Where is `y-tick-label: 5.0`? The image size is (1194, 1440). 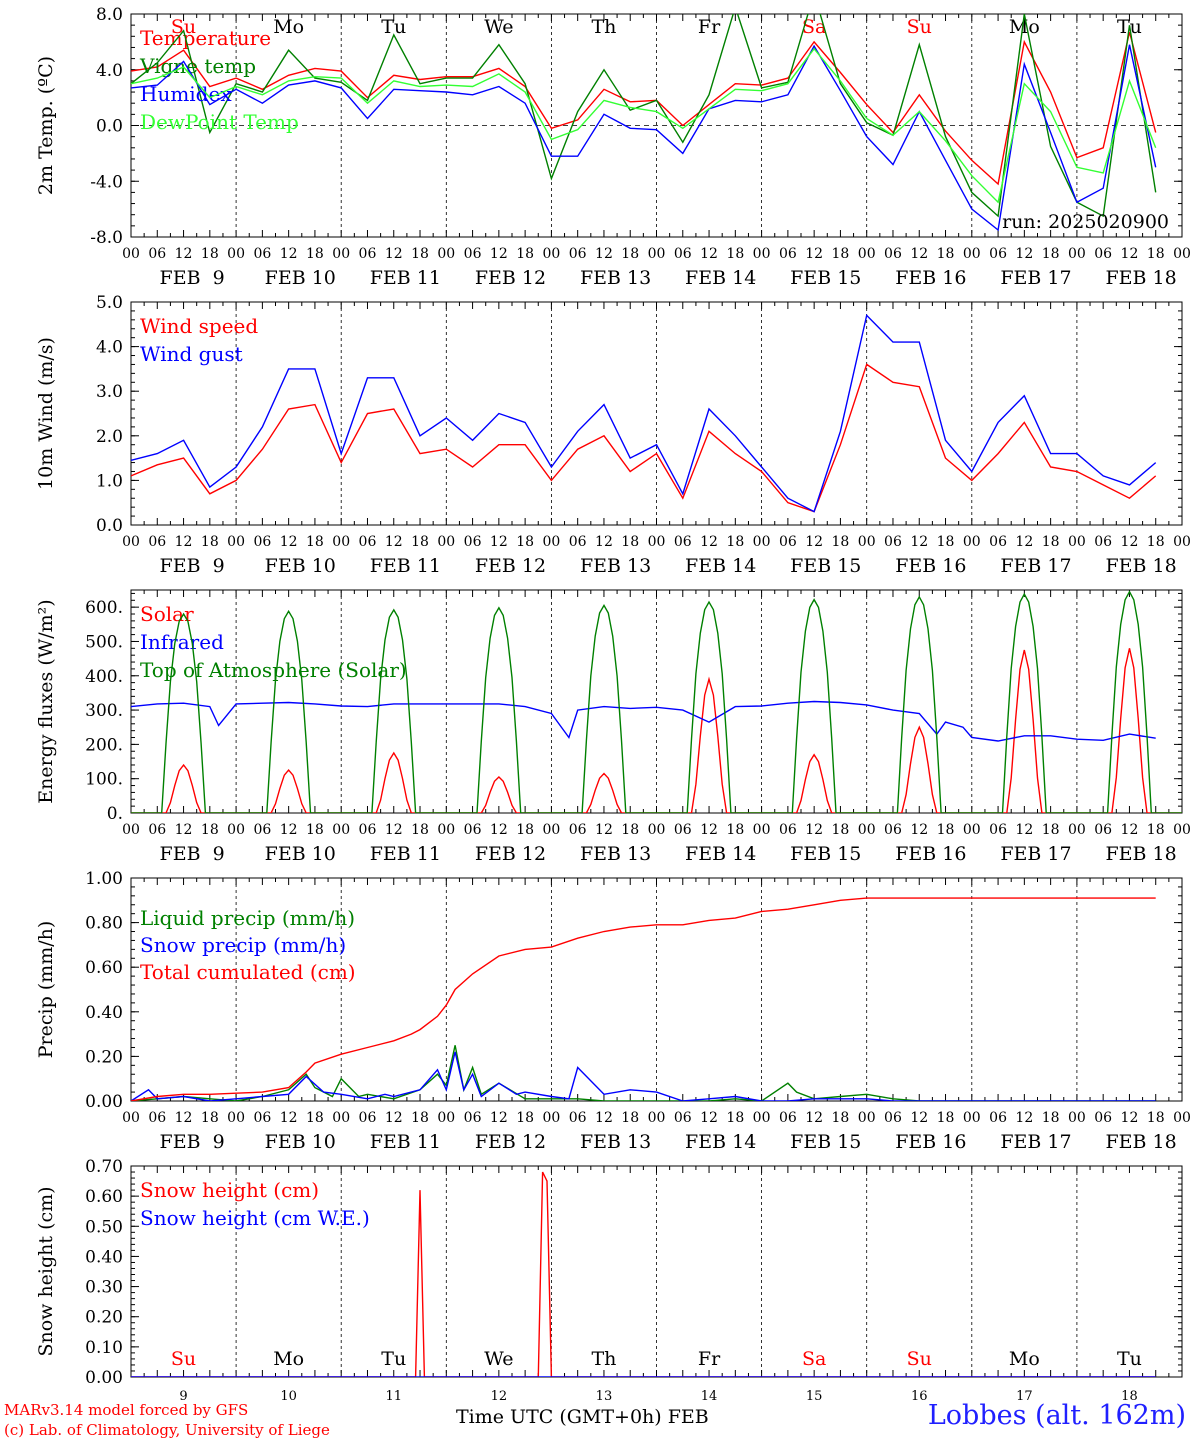 y-tick-label: 5.0 is located at coordinates (109, 303).